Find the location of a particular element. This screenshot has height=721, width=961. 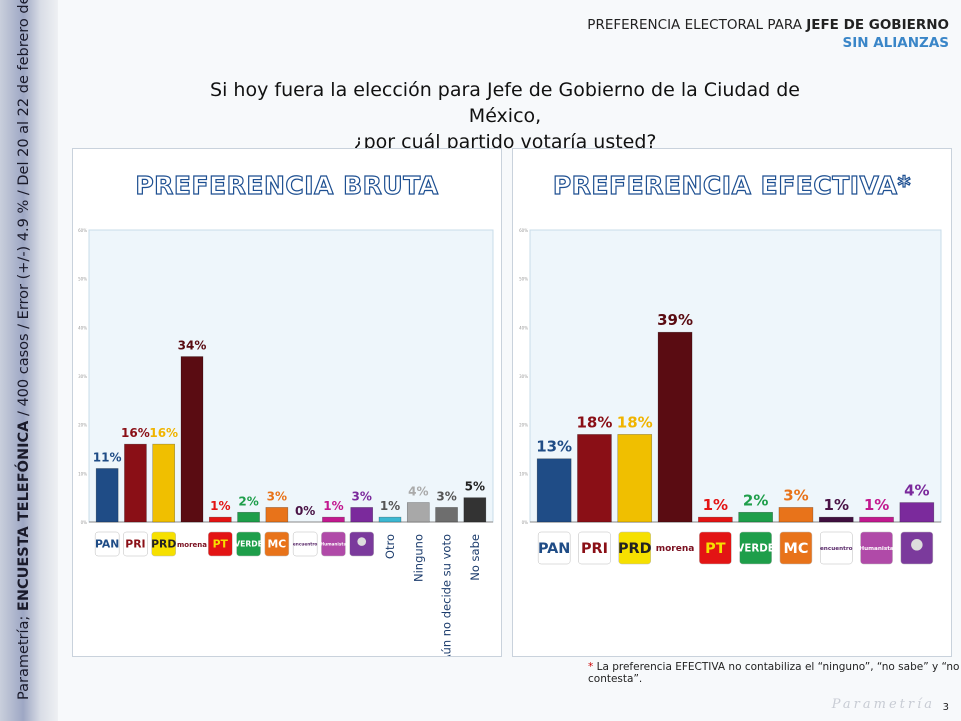

party-logo-text: encuentro is located at coordinates (305, 544).